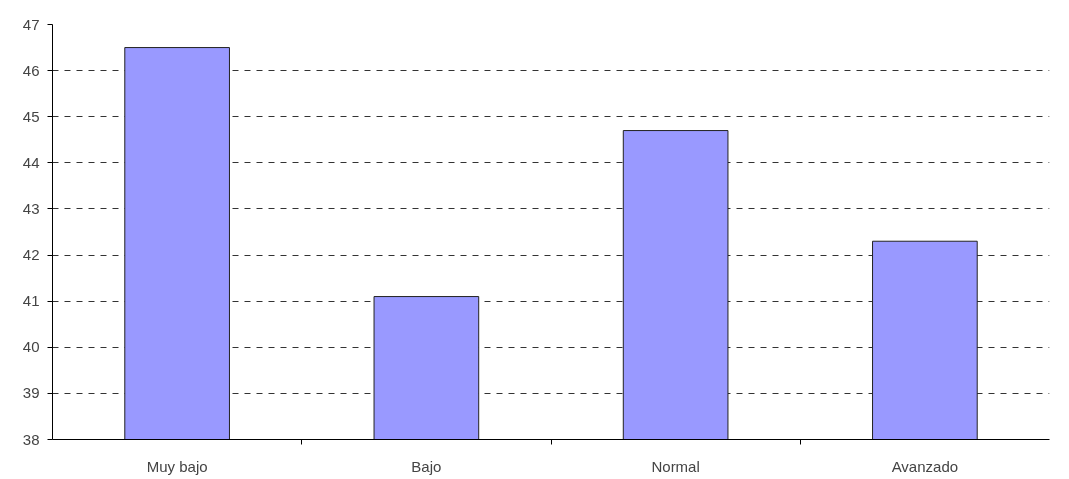  What do you see at coordinates (31, 24) in the screenshot?
I see `y-tick-label: 47` at bounding box center [31, 24].